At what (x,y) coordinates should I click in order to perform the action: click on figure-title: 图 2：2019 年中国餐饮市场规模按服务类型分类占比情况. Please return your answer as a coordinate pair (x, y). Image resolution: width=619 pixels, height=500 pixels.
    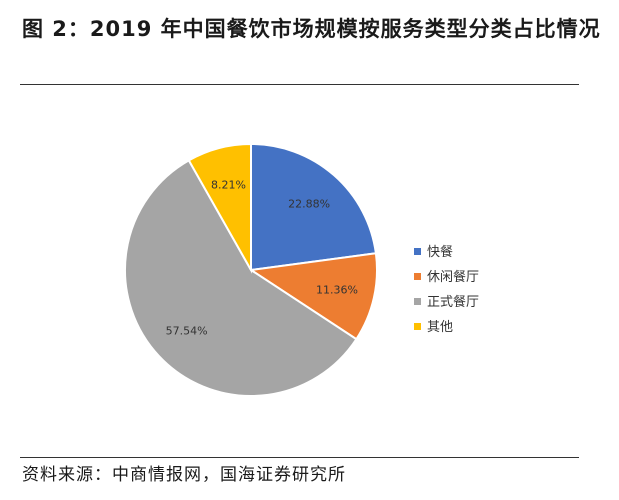
    Looking at the image, I should click on (311, 29).